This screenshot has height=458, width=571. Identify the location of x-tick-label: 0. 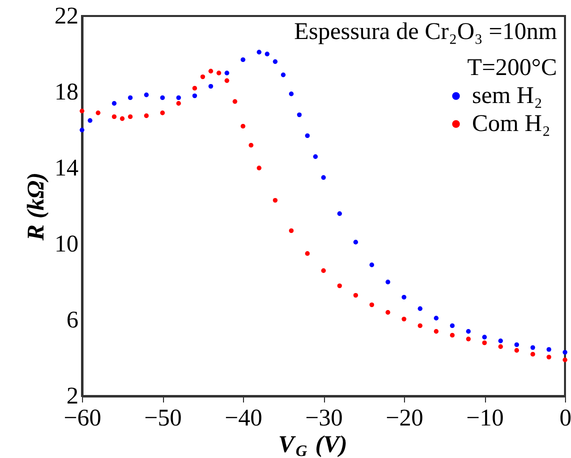
(565, 419).